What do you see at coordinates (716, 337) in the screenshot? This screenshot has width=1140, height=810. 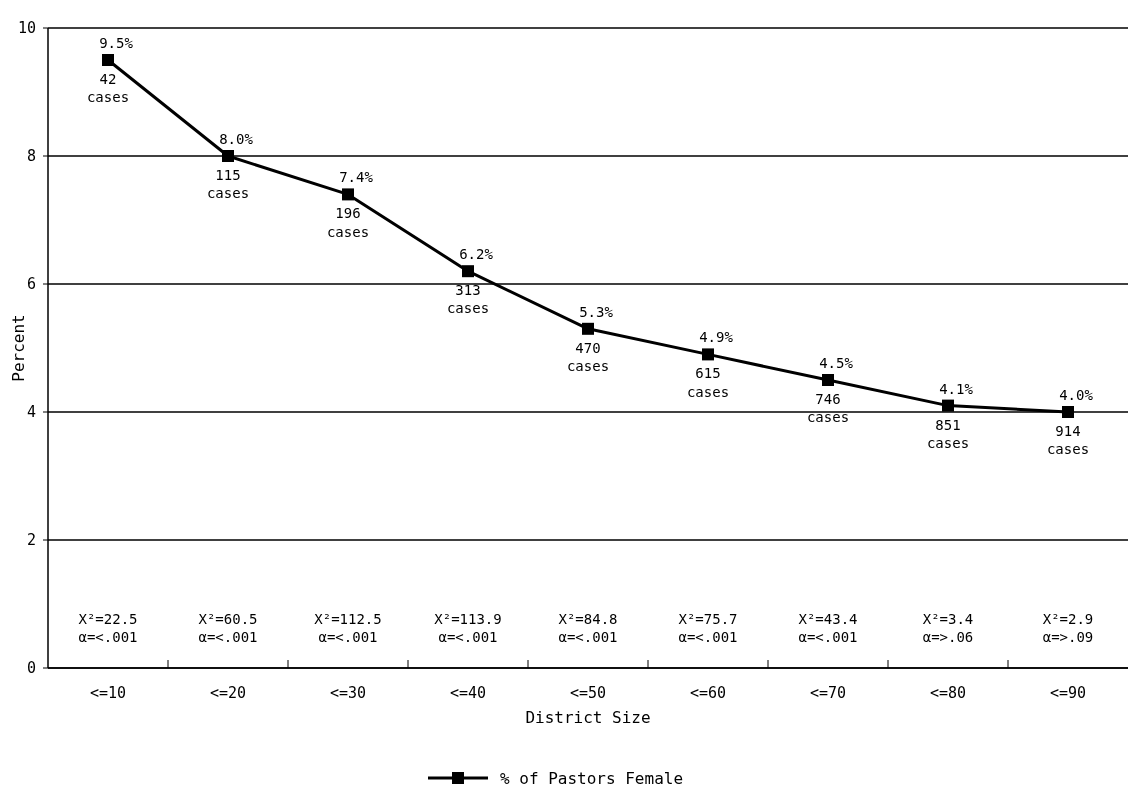 I see `data-label: 4.9%` at bounding box center [716, 337].